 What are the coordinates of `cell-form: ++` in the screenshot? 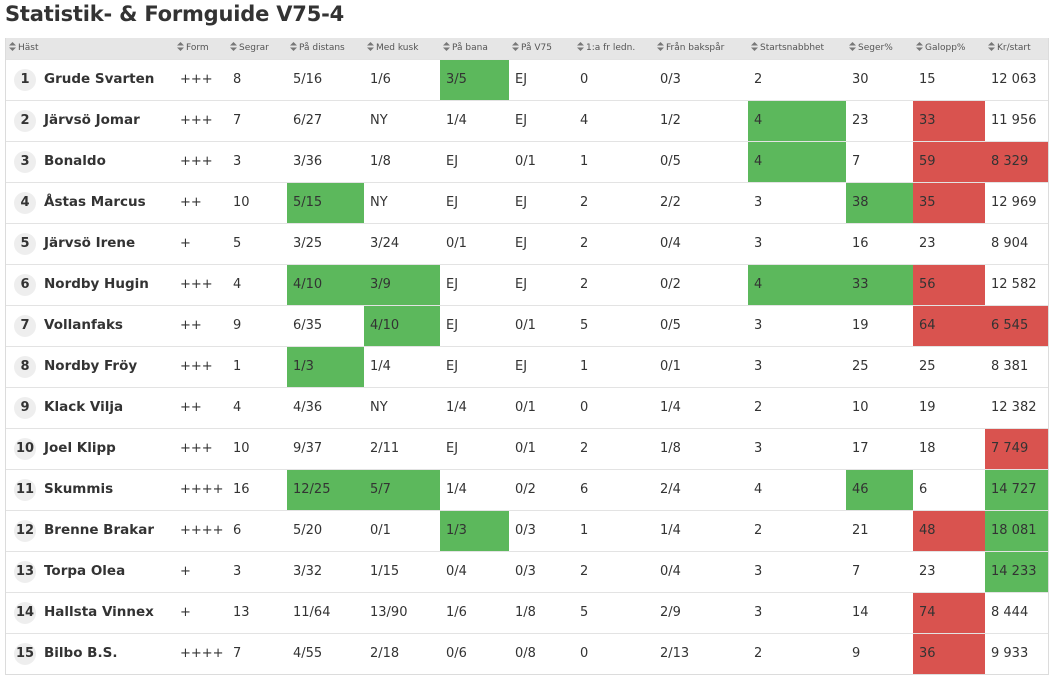 It's located at (191, 325).